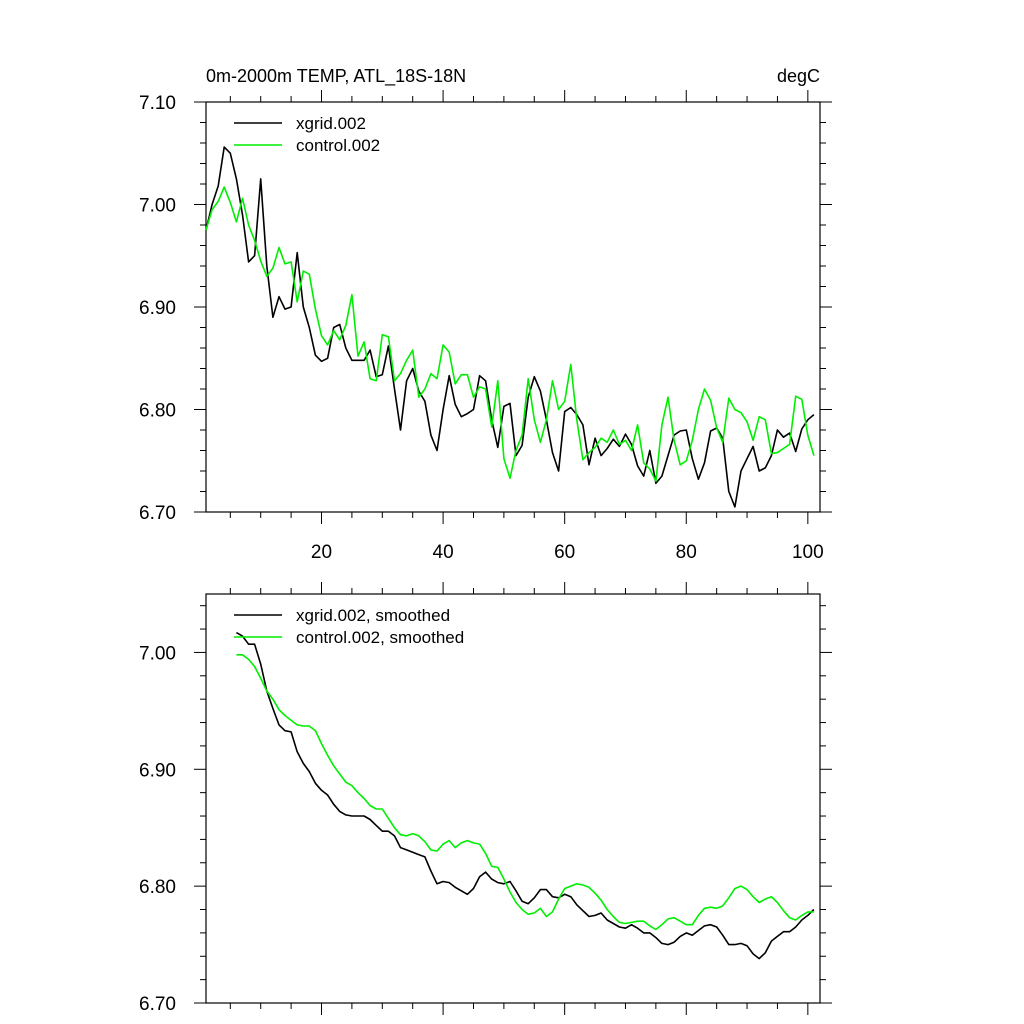  Describe the element at coordinates (808, 552) in the screenshot. I see `x-tick-label: 100` at that location.